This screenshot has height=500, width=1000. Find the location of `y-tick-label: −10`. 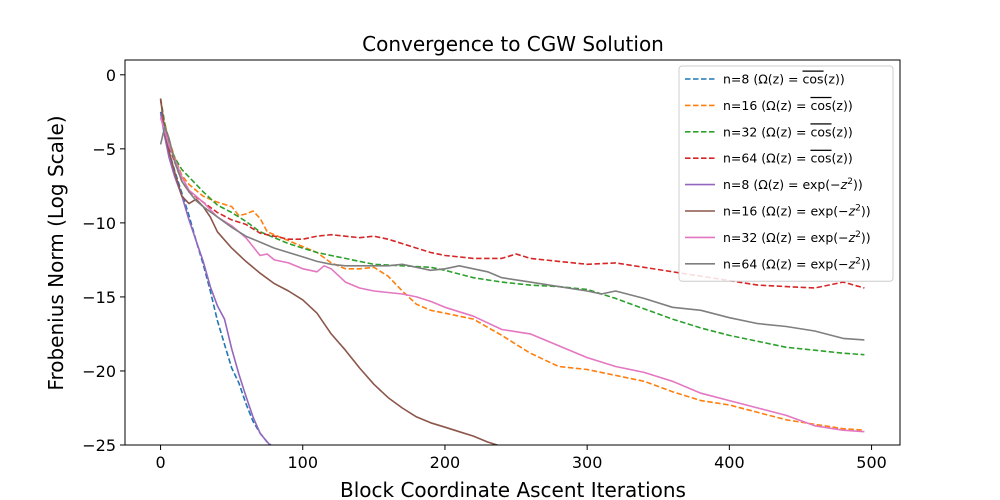

y-tick-label: −10 is located at coordinates (99, 223).